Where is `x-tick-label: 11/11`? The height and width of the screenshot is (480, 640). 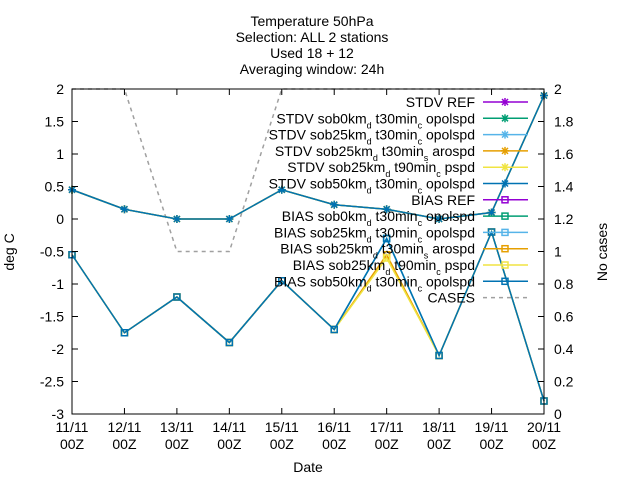
x-tick-label: 11/11 is located at coordinates (72, 427).